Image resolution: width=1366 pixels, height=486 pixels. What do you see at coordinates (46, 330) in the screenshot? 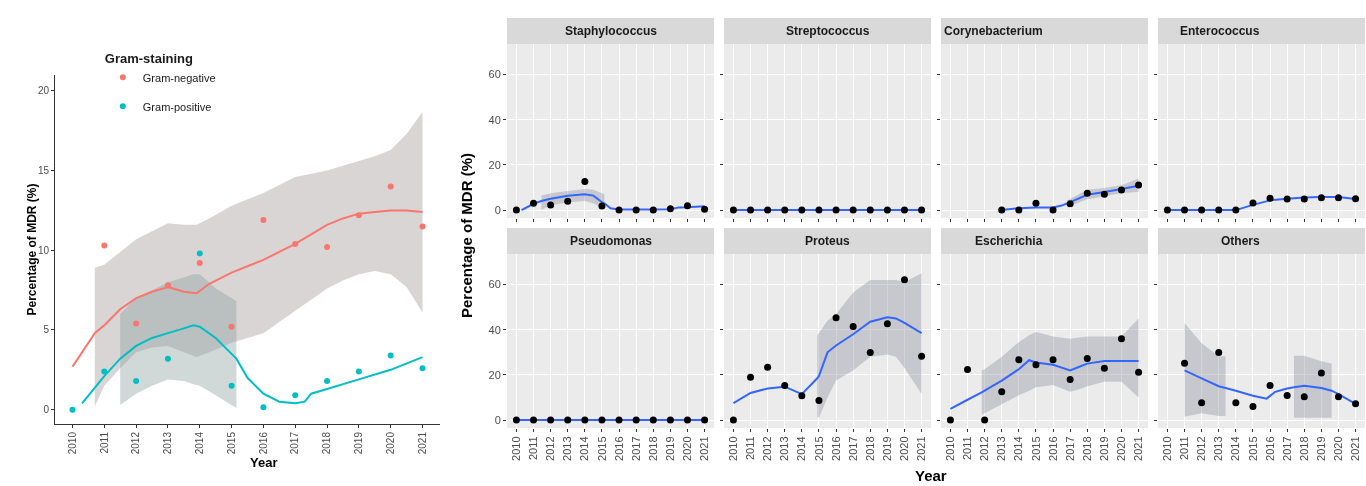
I see `y-tick-label: 5` at bounding box center [46, 330].